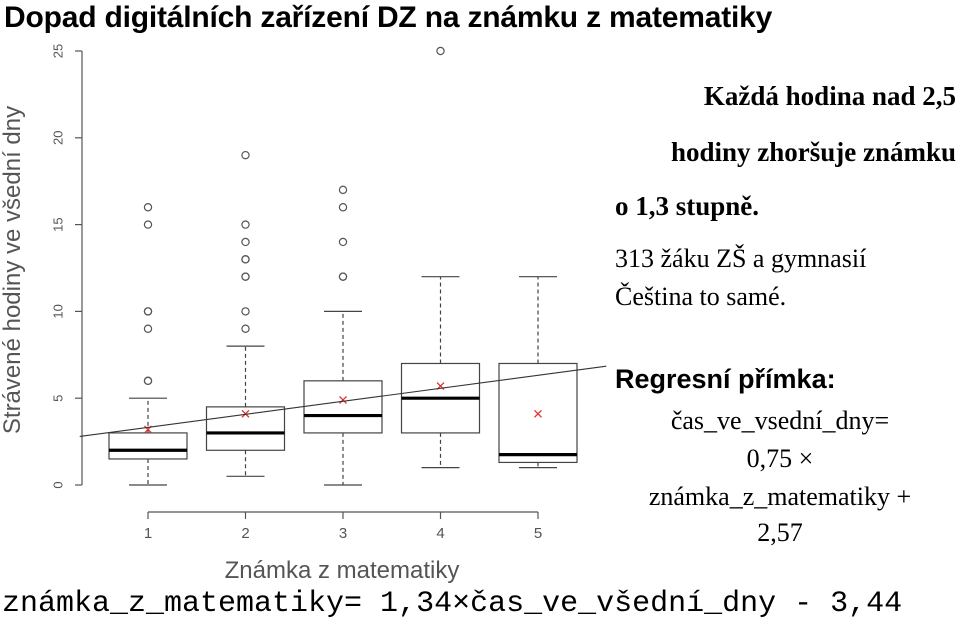 This screenshot has width=960, height=624. What do you see at coordinates (148, 533) in the screenshot?
I see `x-tick-label: 1` at bounding box center [148, 533].